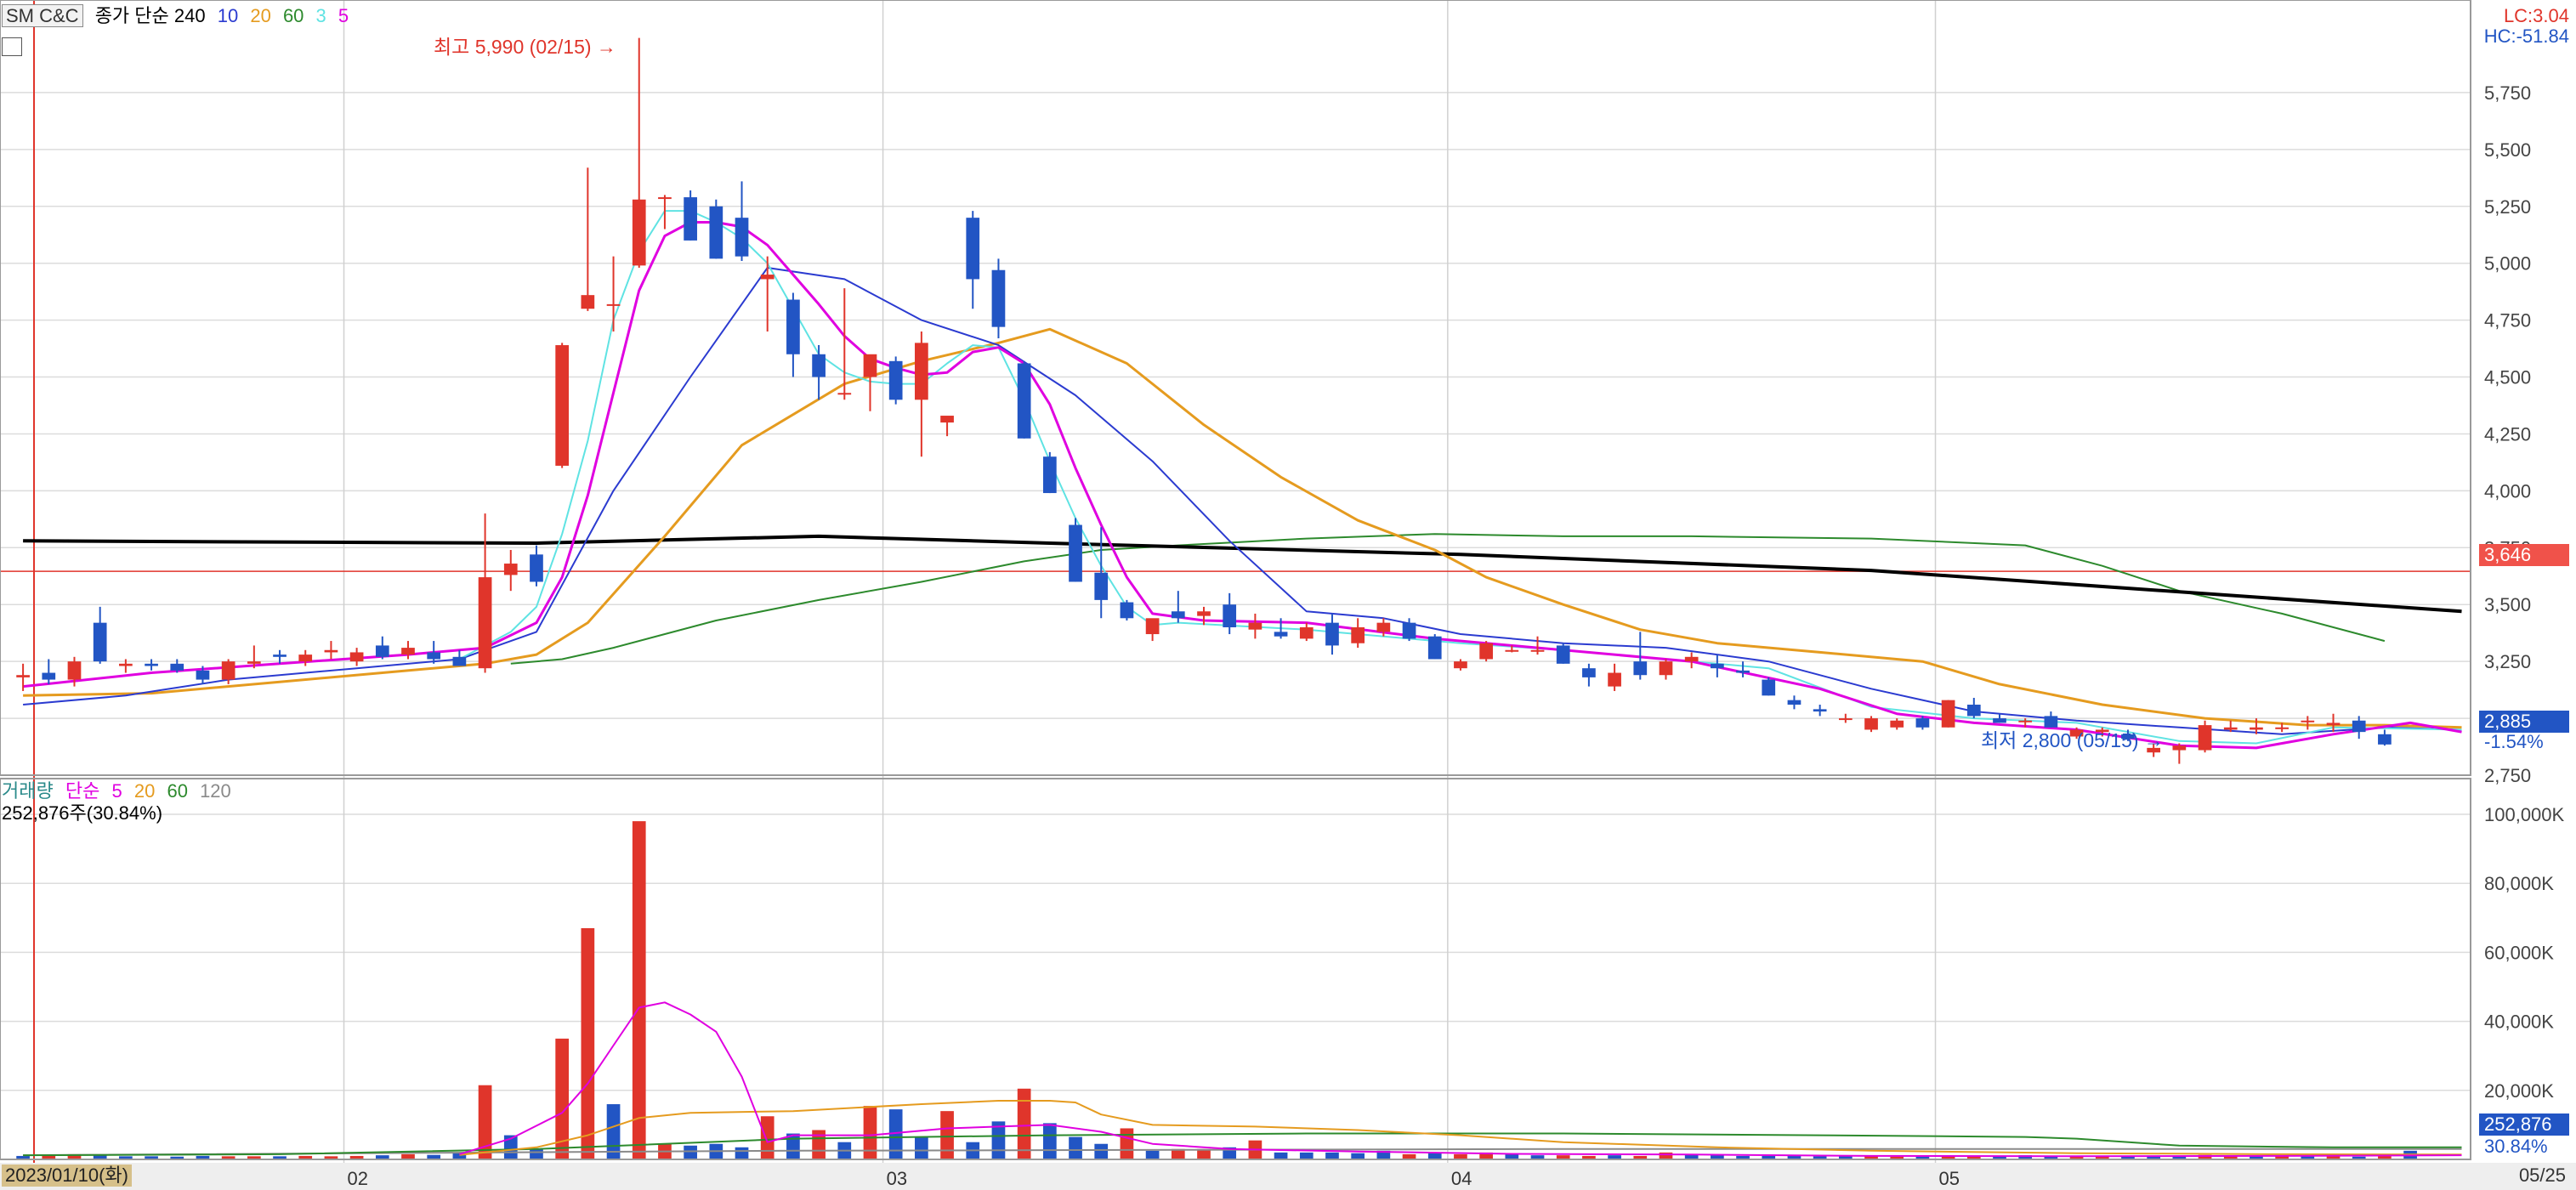 The height and width of the screenshot is (1190, 2576). Describe the element at coordinates (83, 813) in the screenshot. I see `volume-readout: 252,876주(30.84%)` at that location.